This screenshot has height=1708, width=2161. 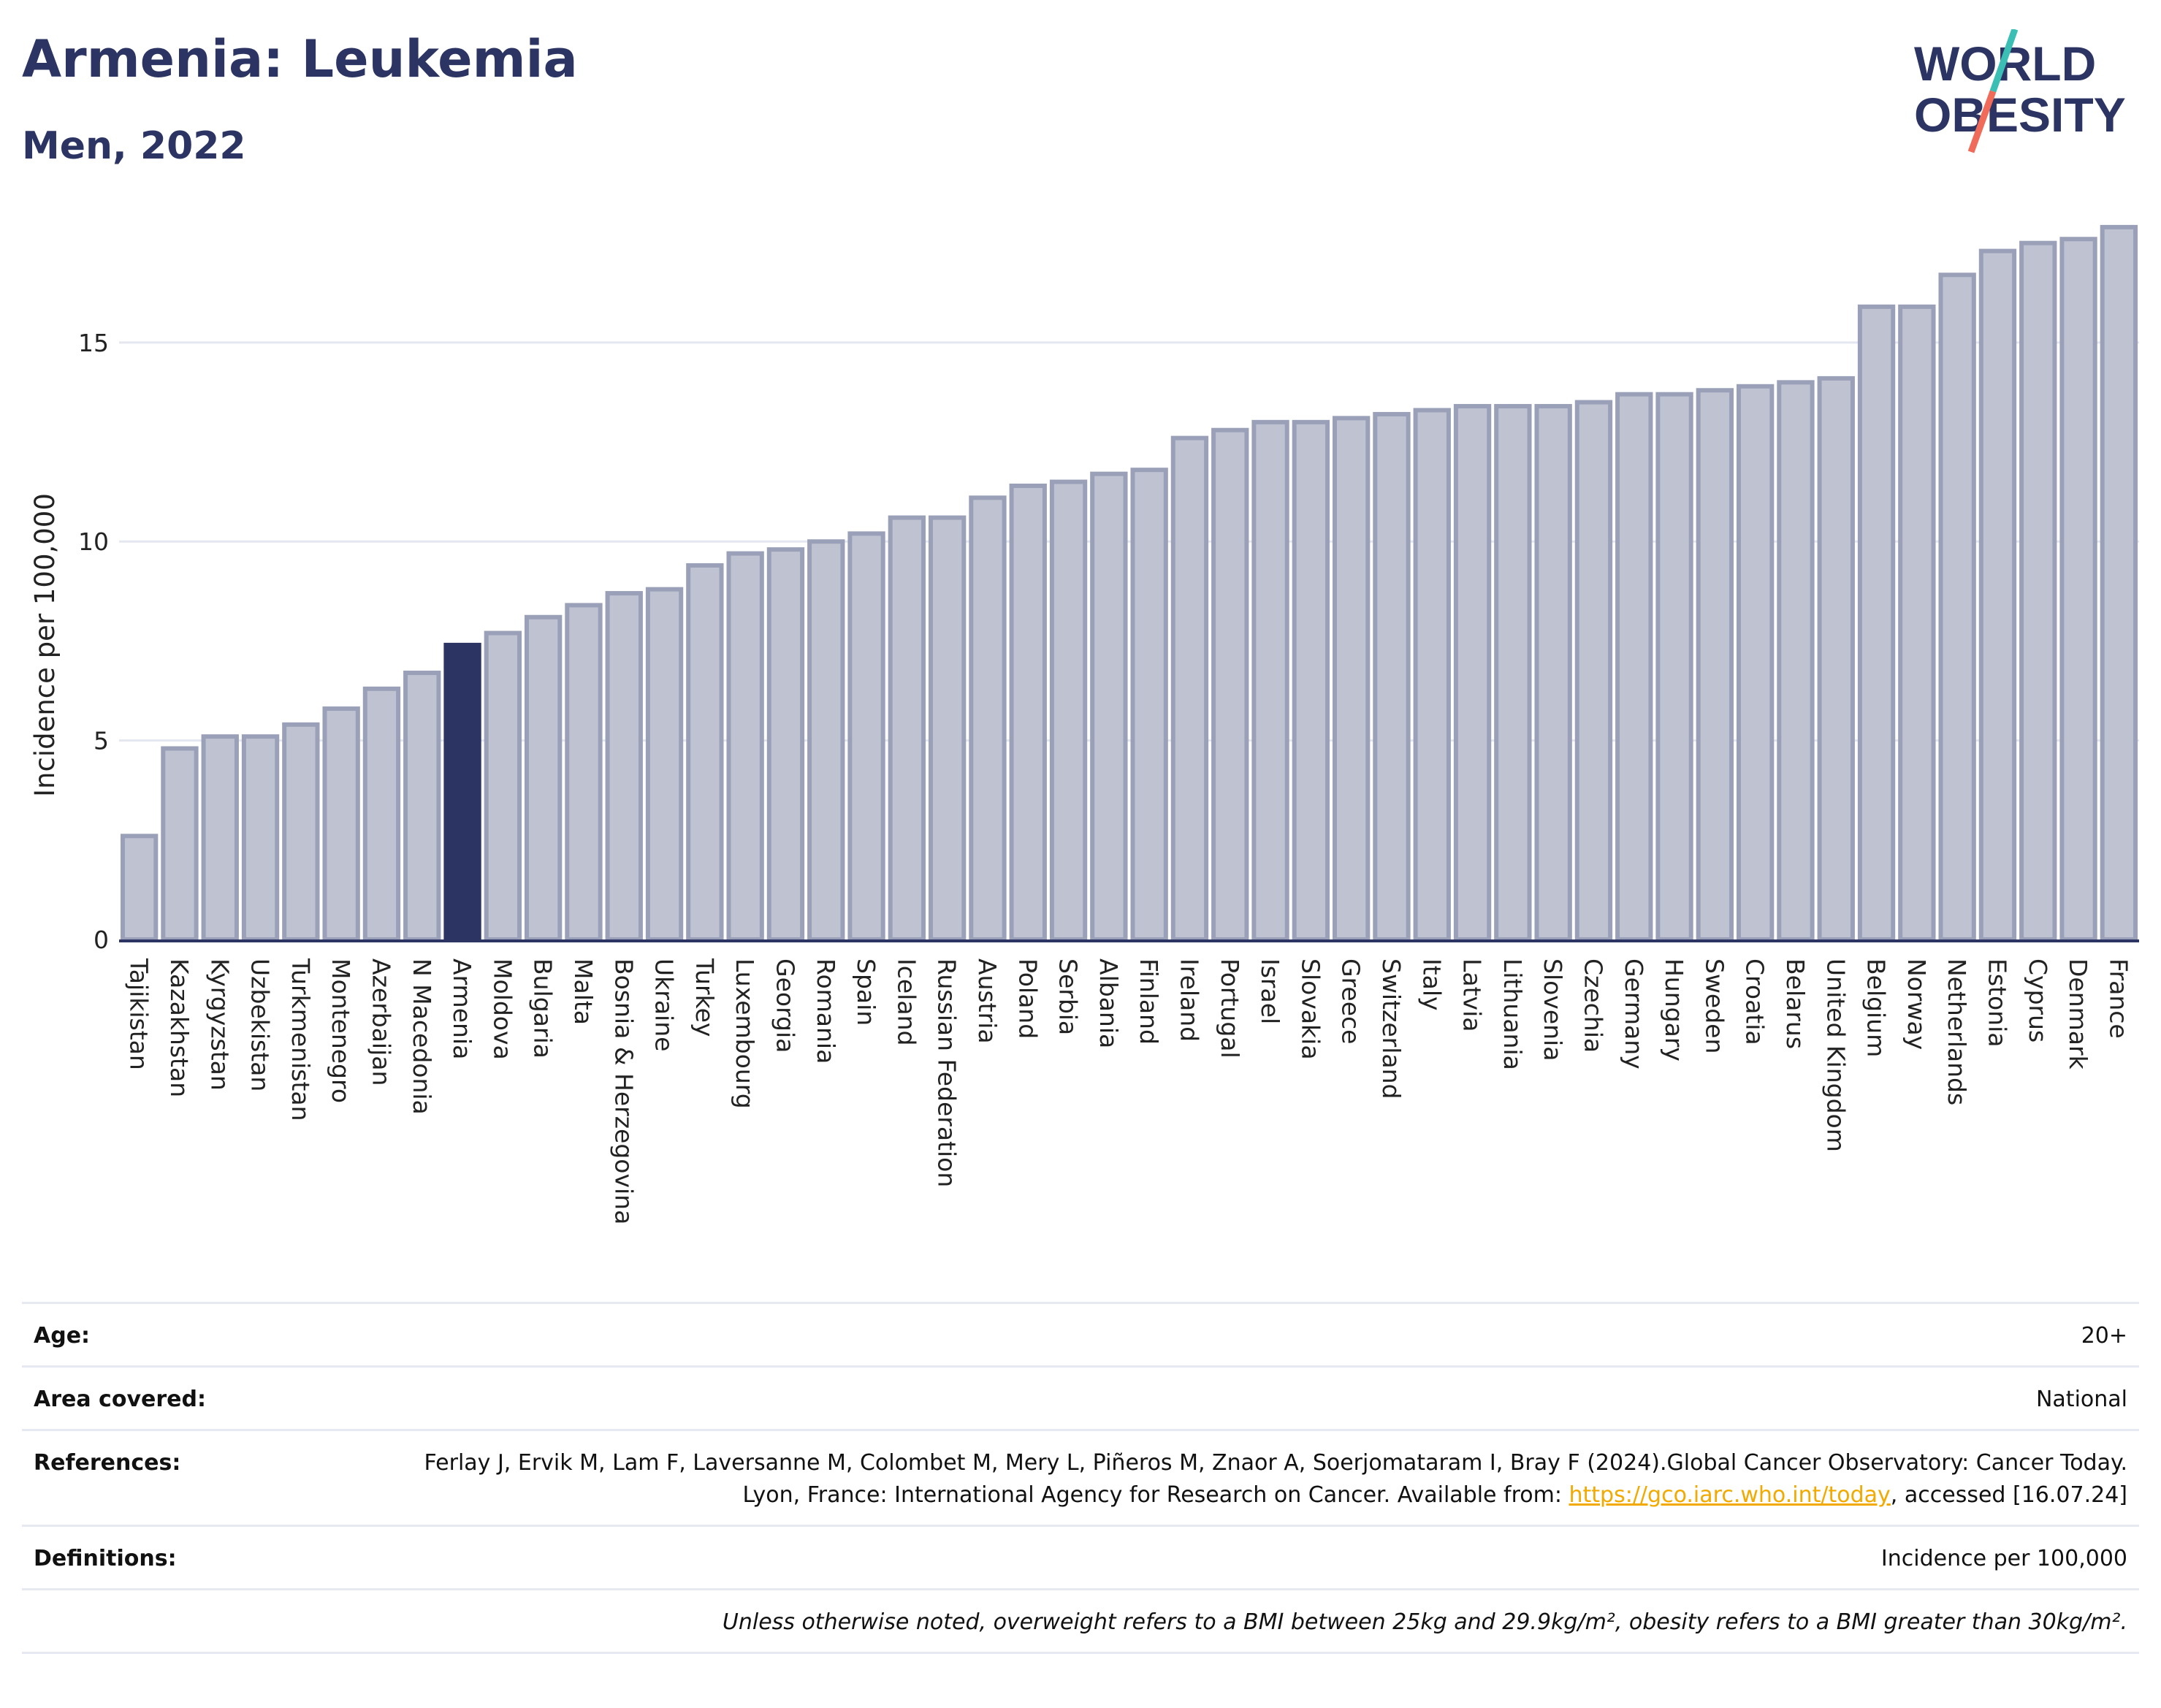 I want to click on x-tick-label: Poland, so click(x=1027, y=998).